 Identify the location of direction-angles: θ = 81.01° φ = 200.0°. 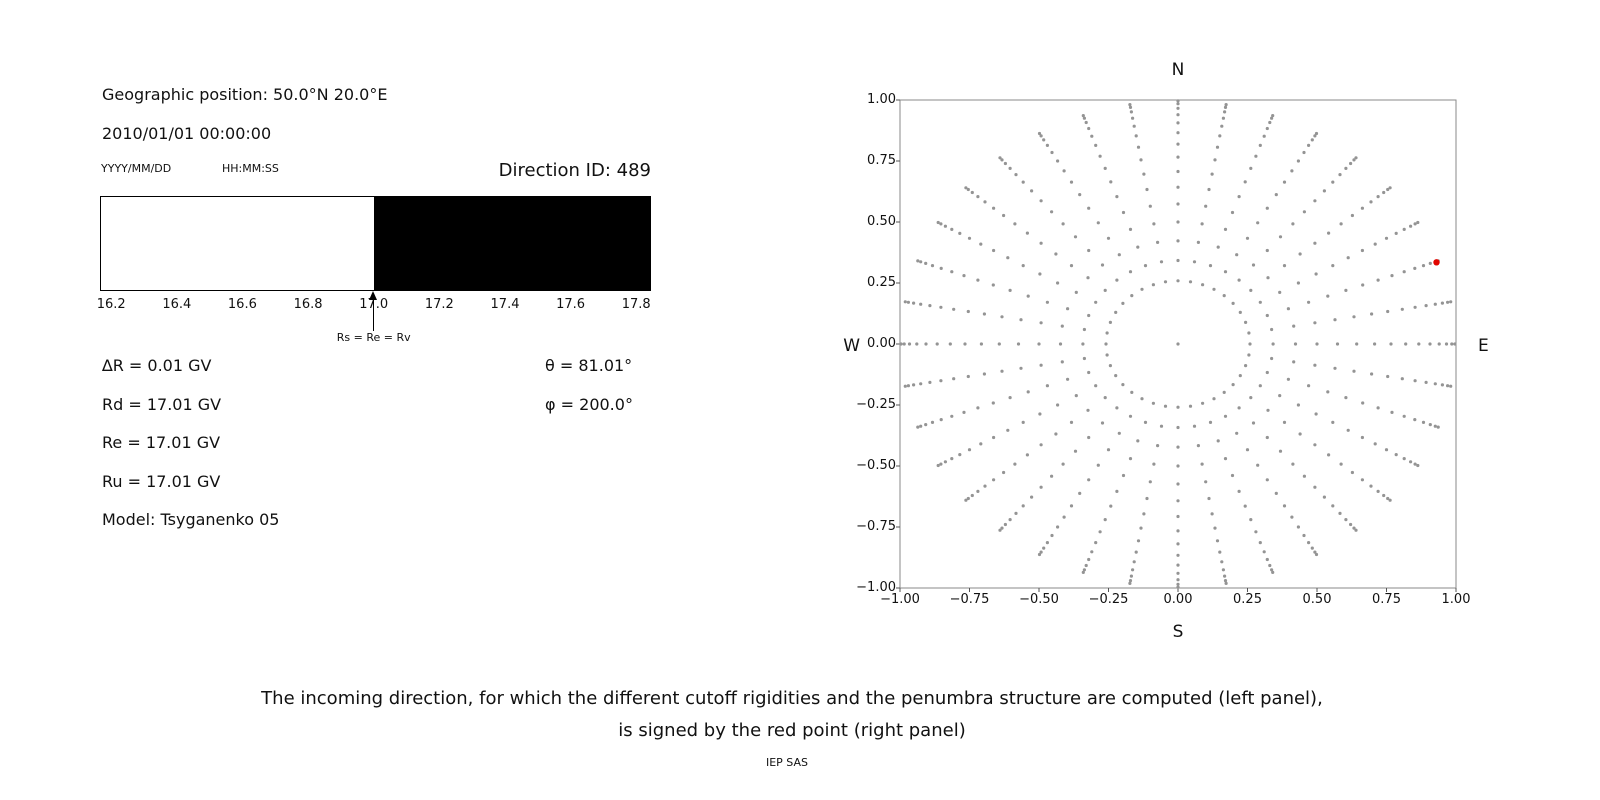
(589, 395).